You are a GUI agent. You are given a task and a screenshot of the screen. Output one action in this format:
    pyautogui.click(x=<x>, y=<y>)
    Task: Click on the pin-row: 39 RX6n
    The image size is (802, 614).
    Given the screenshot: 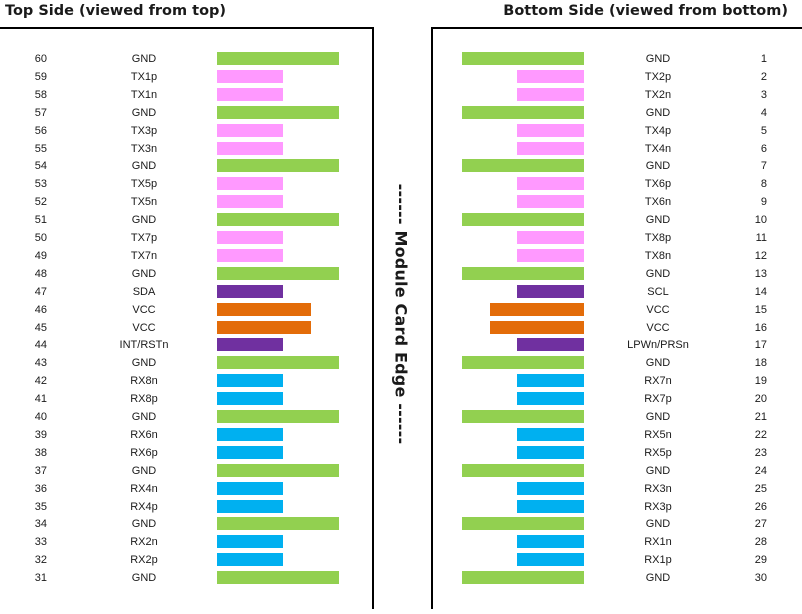 What is the action you would take?
    pyautogui.click(x=401, y=435)
    